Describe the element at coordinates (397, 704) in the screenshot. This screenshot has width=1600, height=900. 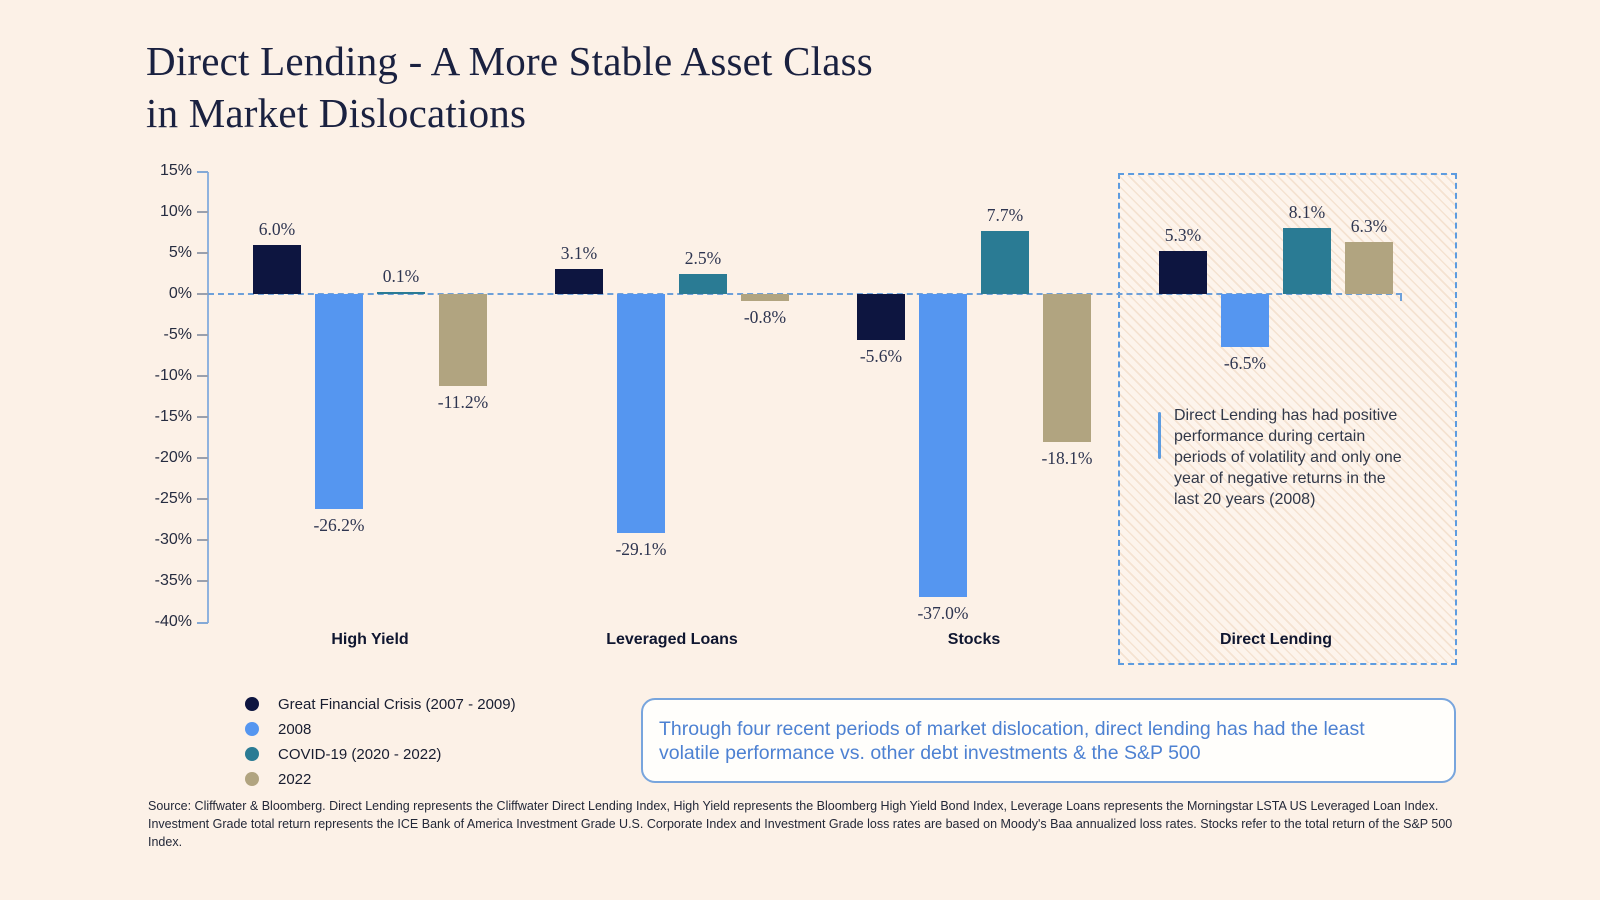
I see `legend-label: Great Financial Crisis (2007 - 2009)` at that location.